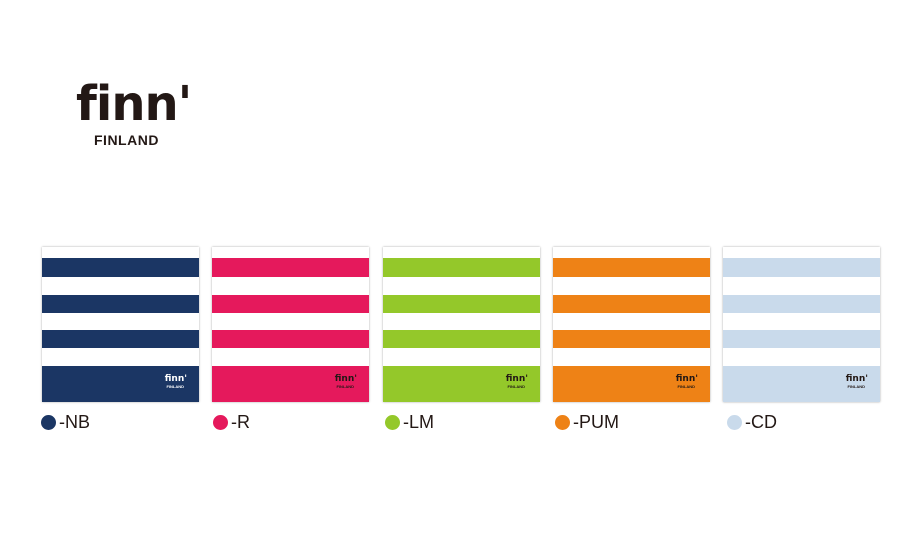  What do you see at coordinates (74, 421) in the screenshot?
I see `variant-code: -NB` at bounding box center [74, 421].